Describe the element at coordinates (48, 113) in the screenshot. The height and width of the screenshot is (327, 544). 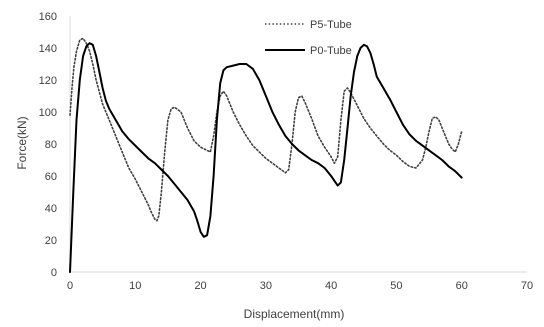
I see `y-tick-label: 100` at that location.